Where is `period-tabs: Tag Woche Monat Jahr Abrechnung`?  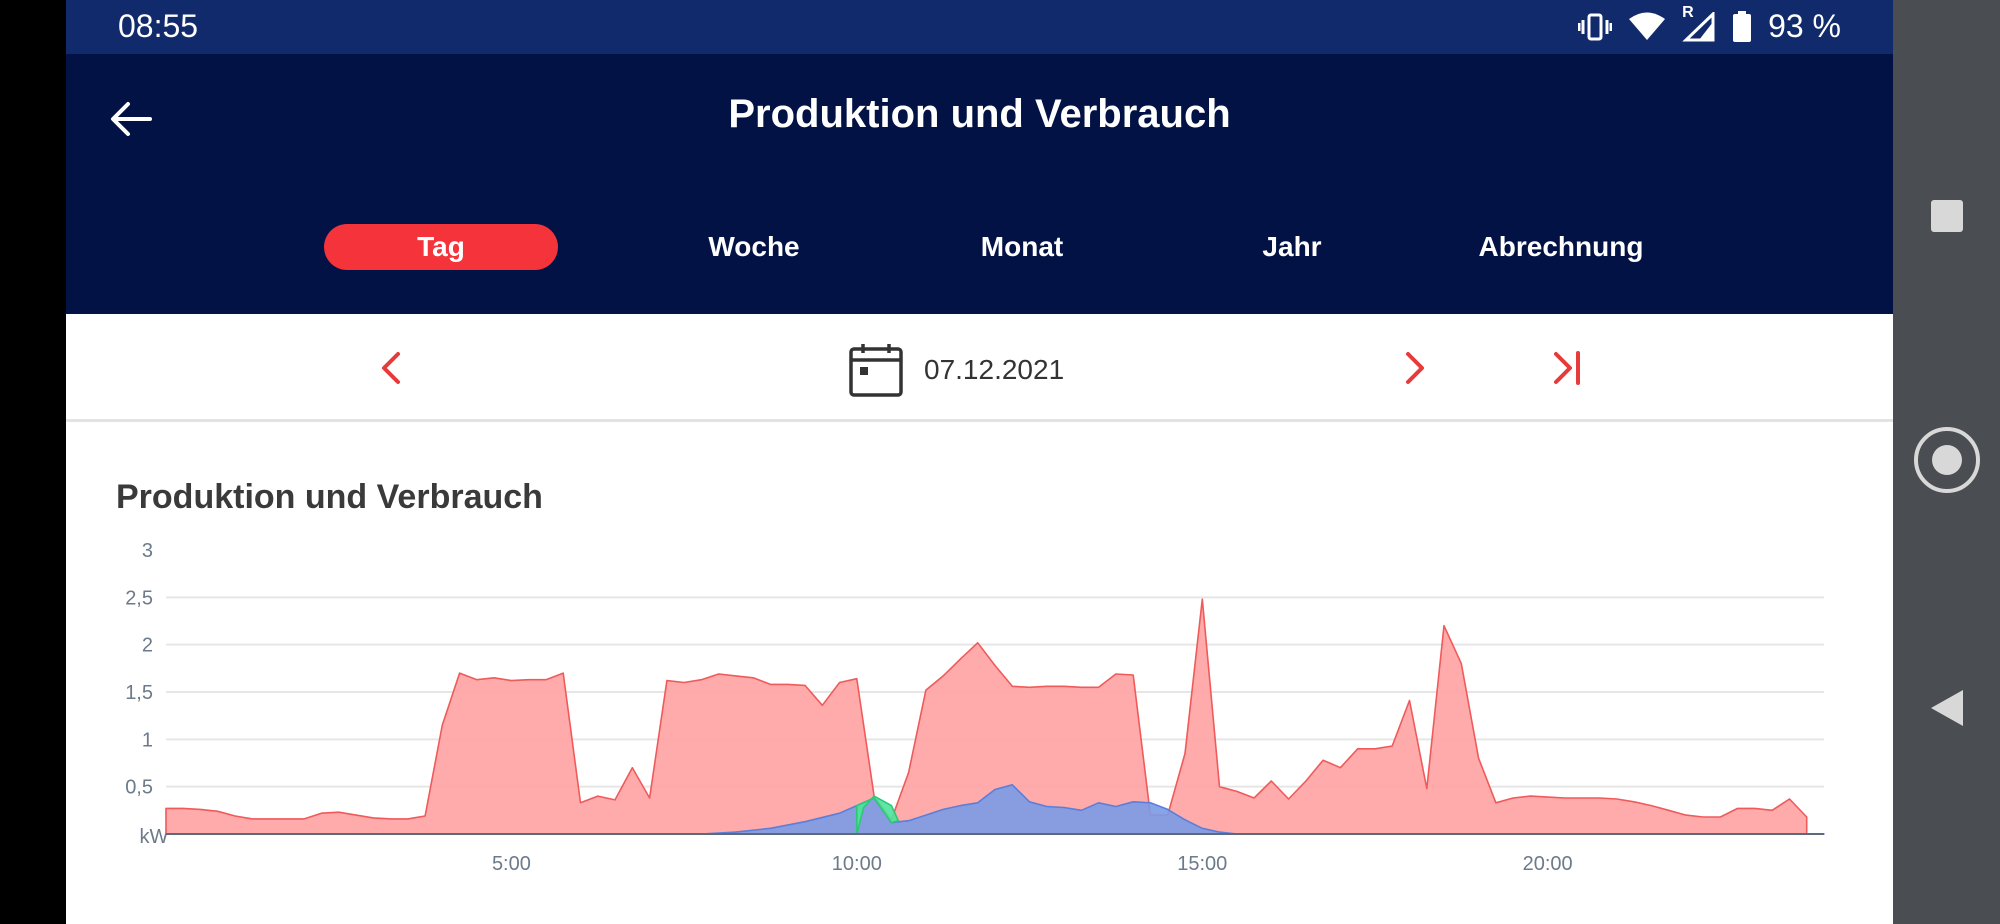 period-tabs: Tag Woche Monat Jahr Abrechnung is located at coordinates (979, 247).